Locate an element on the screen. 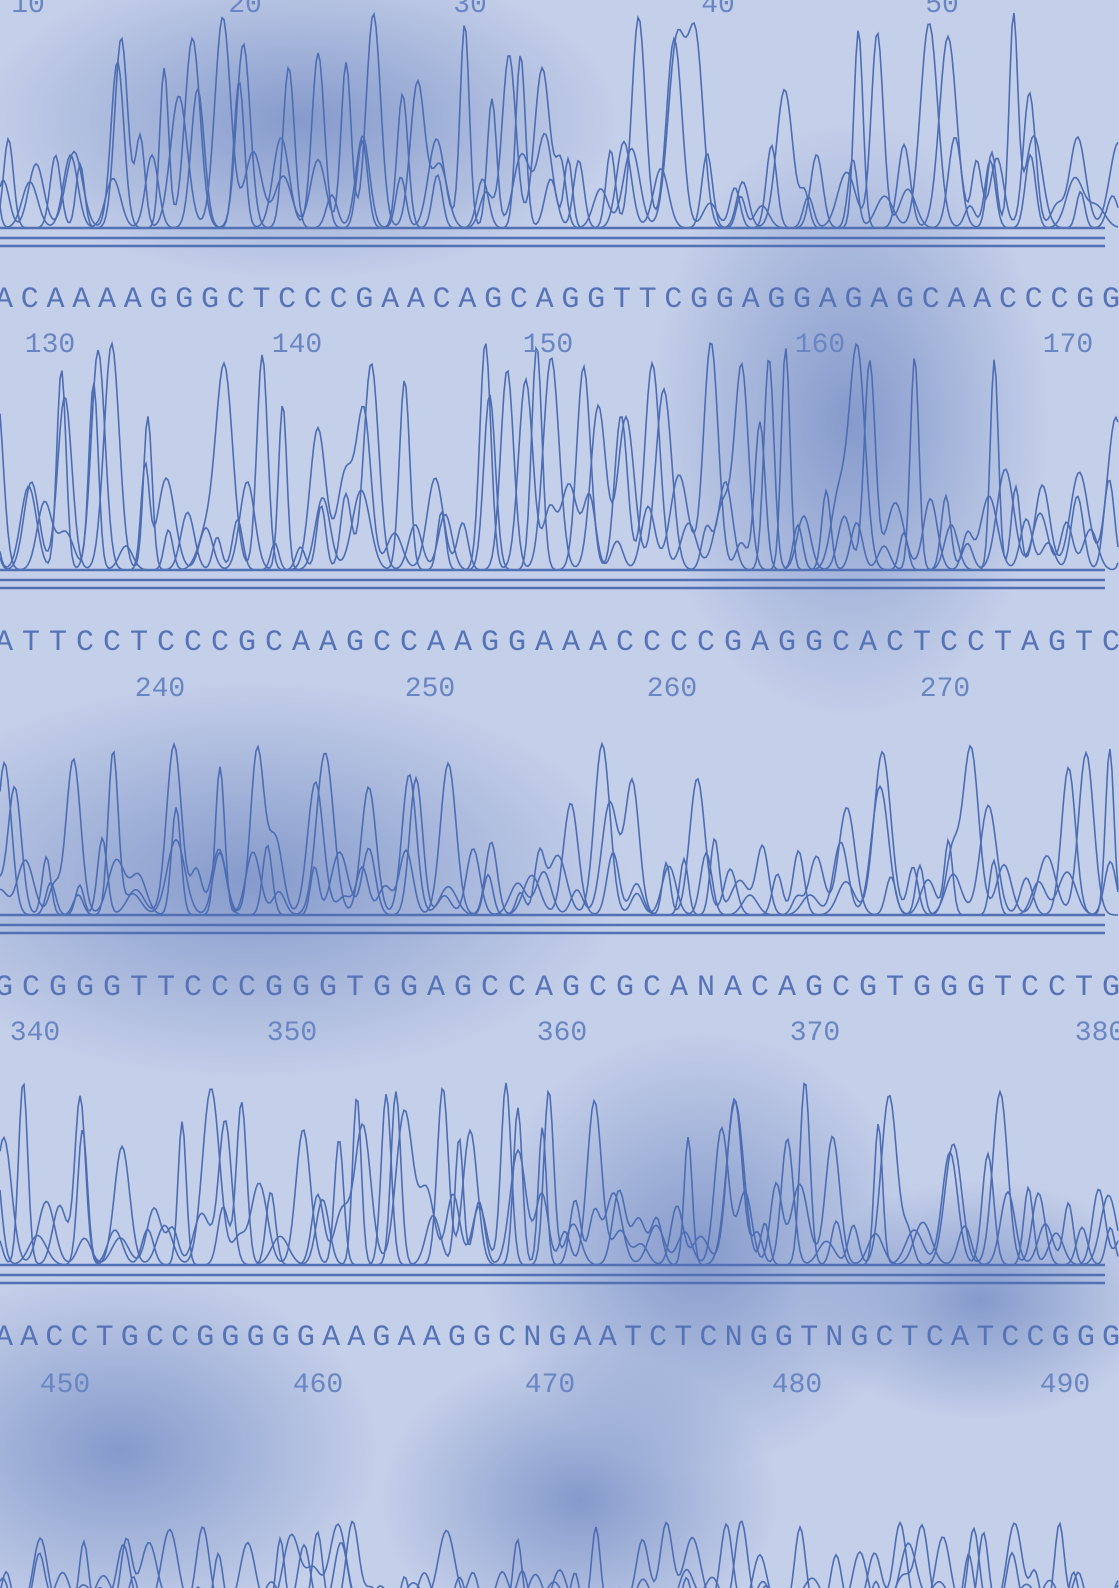  position-number: 170 is located at coordinates (1068, 345).